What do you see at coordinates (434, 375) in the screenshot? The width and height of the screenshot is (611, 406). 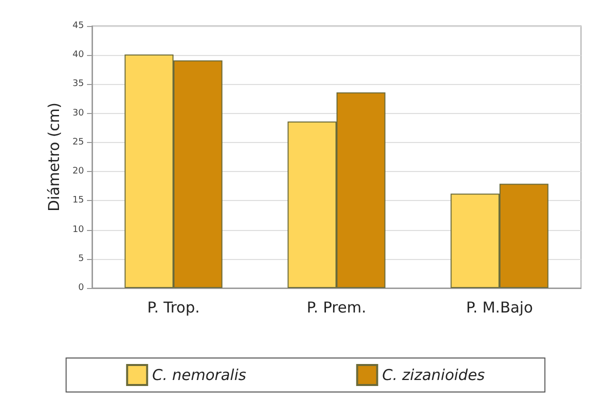 I see `legend-label: C. zizanioides` at bounding box center [434, 375].